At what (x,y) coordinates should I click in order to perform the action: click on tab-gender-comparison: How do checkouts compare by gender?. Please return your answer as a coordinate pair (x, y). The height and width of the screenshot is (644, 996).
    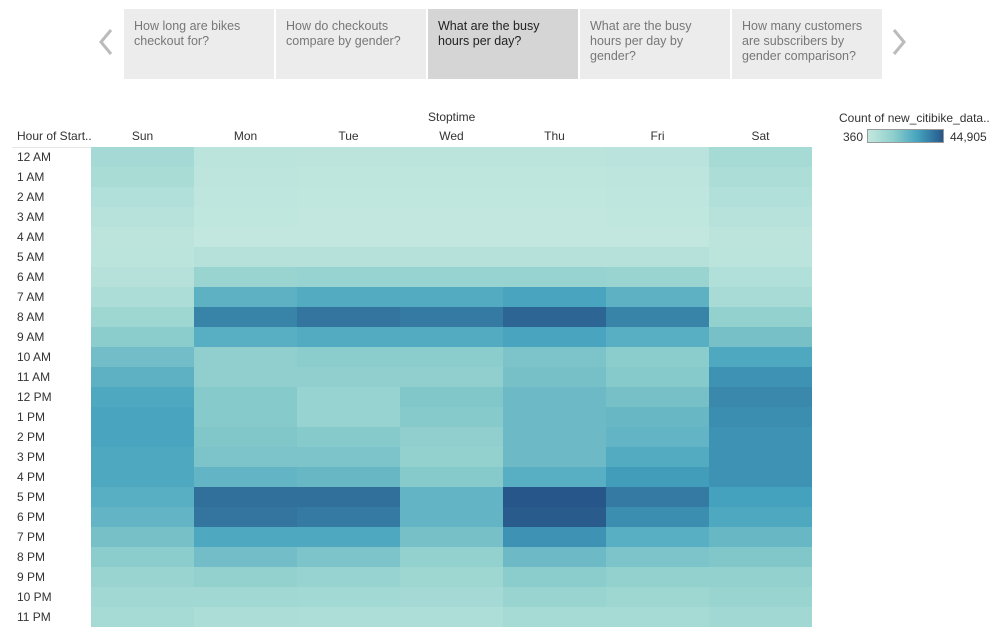
    Looking at the image, I should click on (351, 44).